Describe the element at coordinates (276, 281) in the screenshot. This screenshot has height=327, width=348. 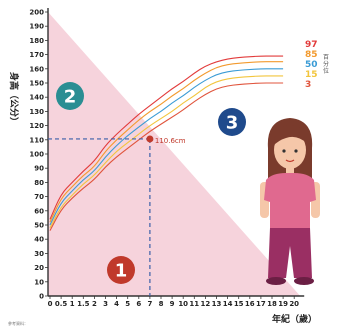
I see `girl-shoe-left` at that location.